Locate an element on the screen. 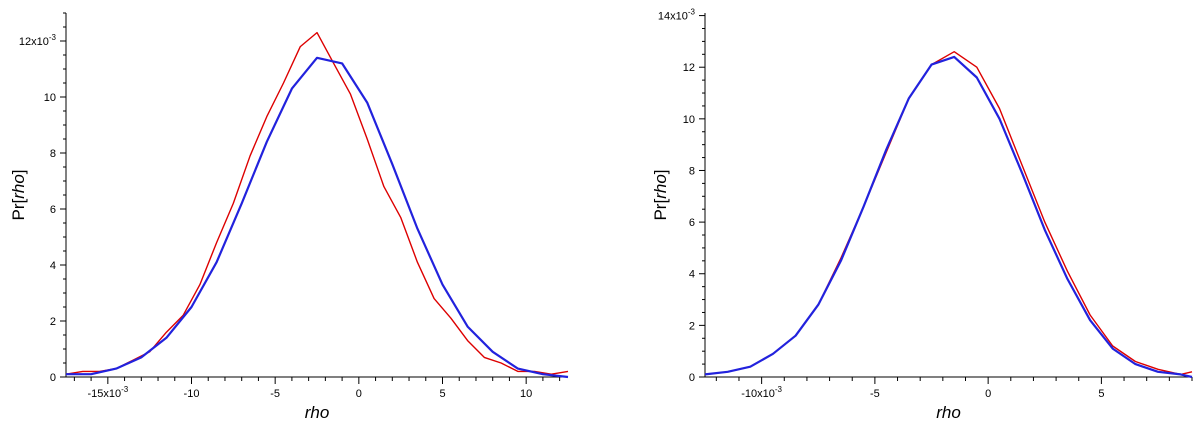  y-tick-label: 12 is located at coordinates (689, 68).